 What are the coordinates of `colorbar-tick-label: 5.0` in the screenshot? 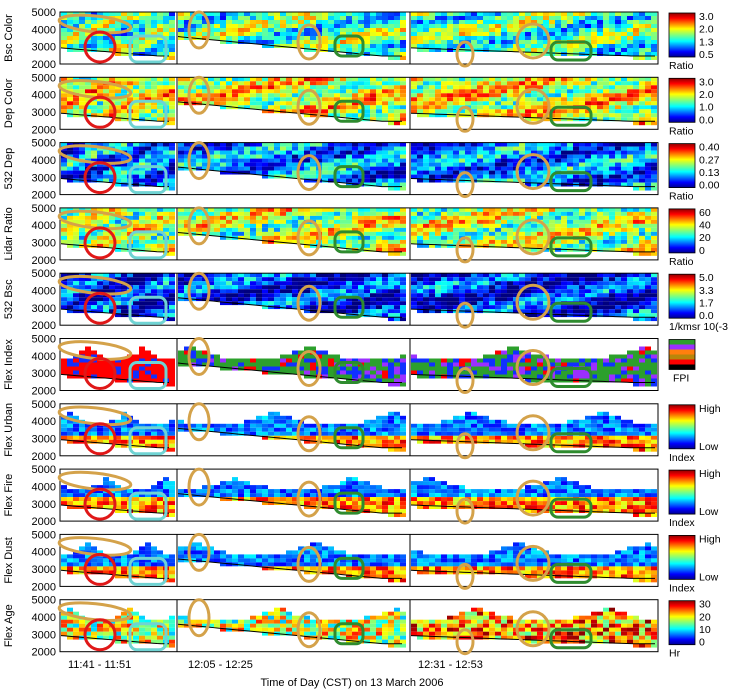 It's located at (706, 278).